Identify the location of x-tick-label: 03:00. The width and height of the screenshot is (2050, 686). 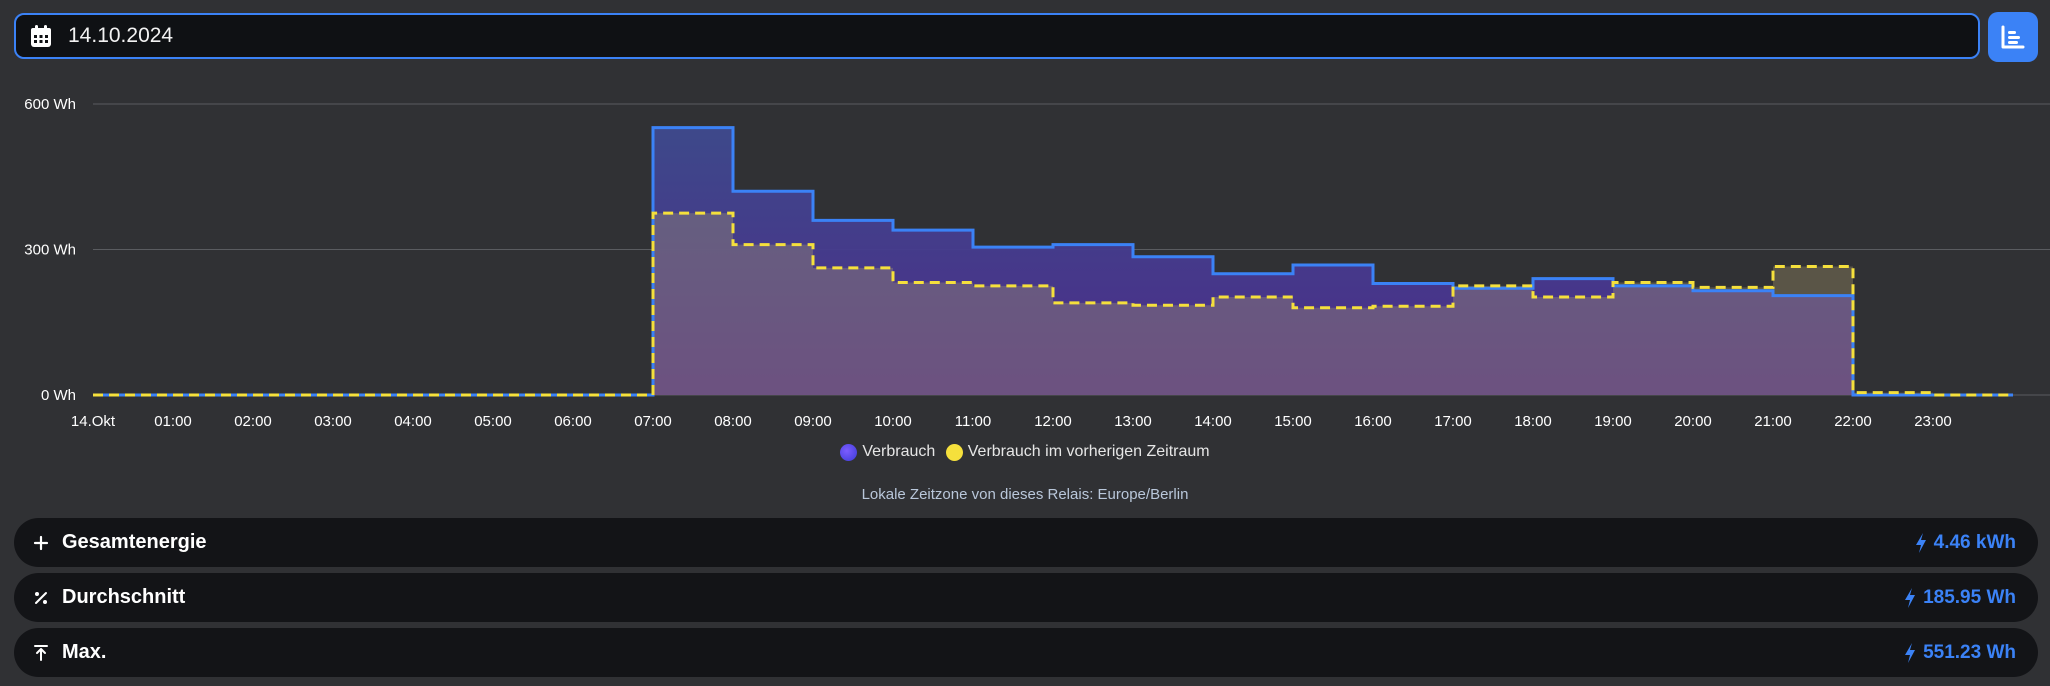
(333, 421).